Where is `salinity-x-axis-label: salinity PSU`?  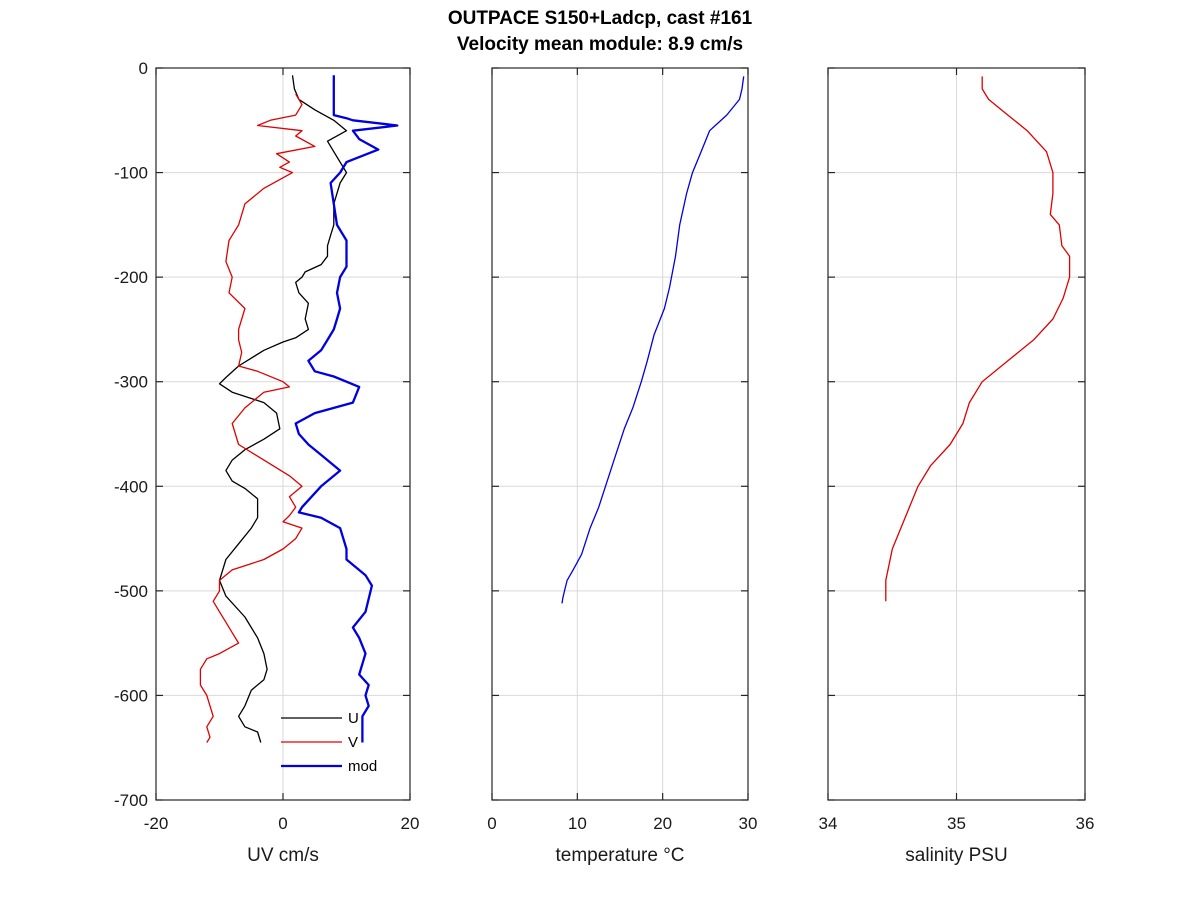
salinity-x-axis-label: salinity PSU is located at coordinates (956, 855).